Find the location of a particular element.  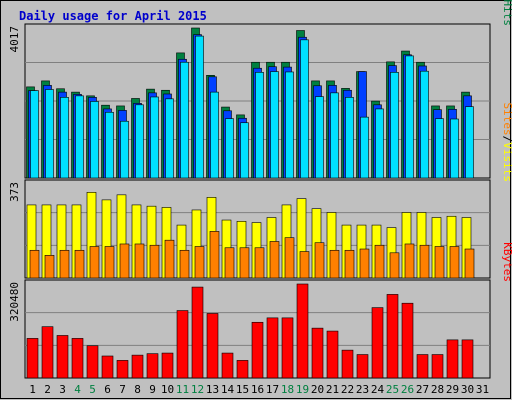

panel-legend: KBytes is located at coordinates (506, 262).